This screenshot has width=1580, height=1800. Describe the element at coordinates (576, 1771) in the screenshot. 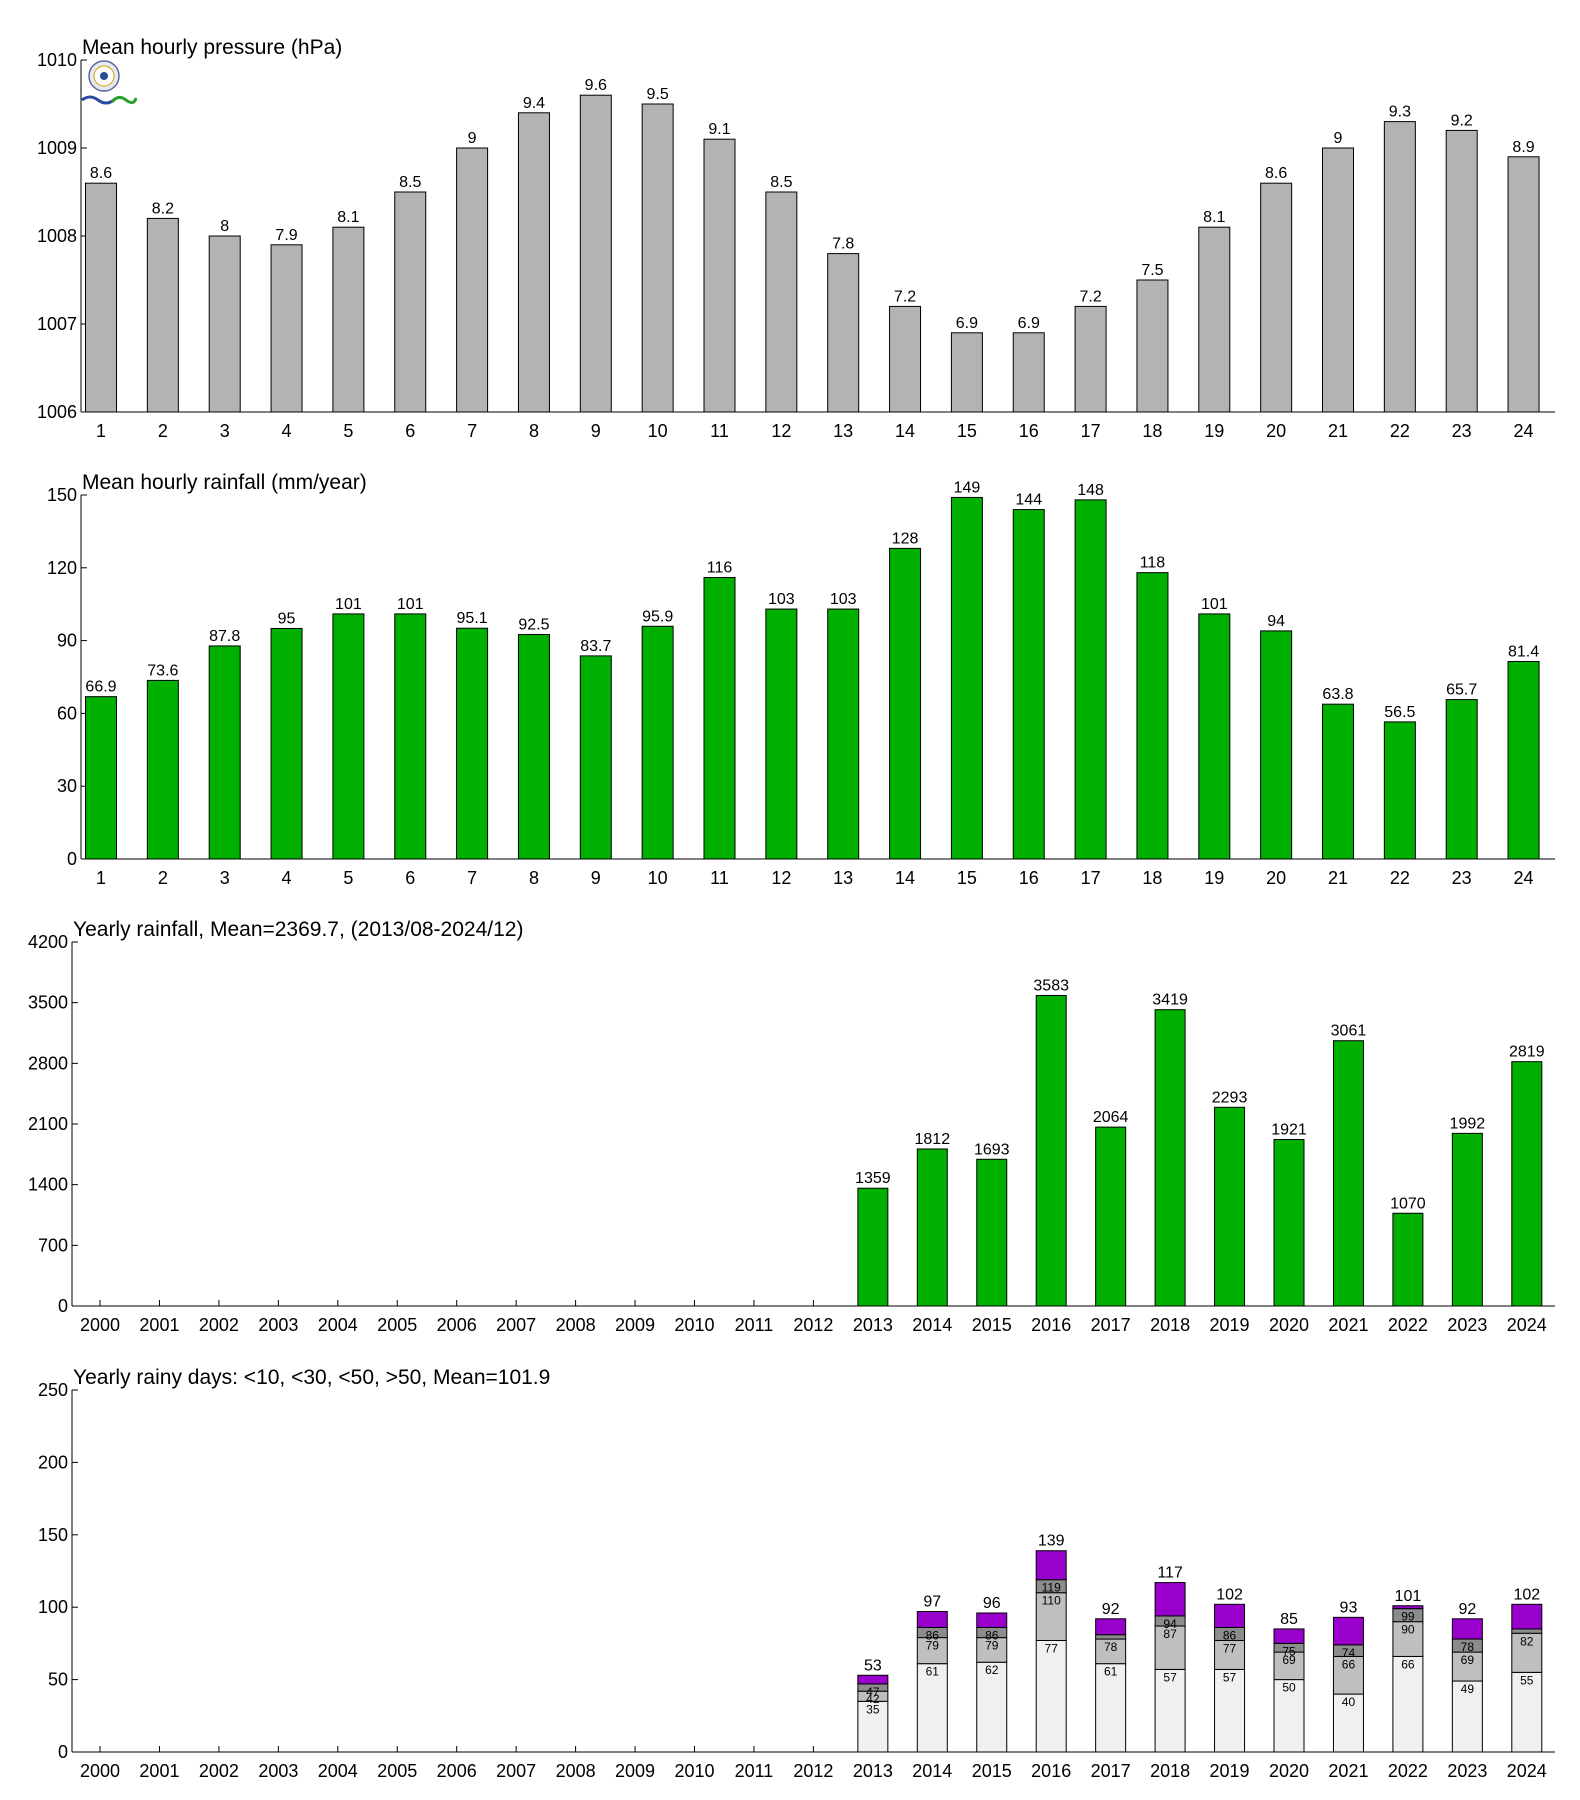

I see `x-tick-label: 2008` at that location.